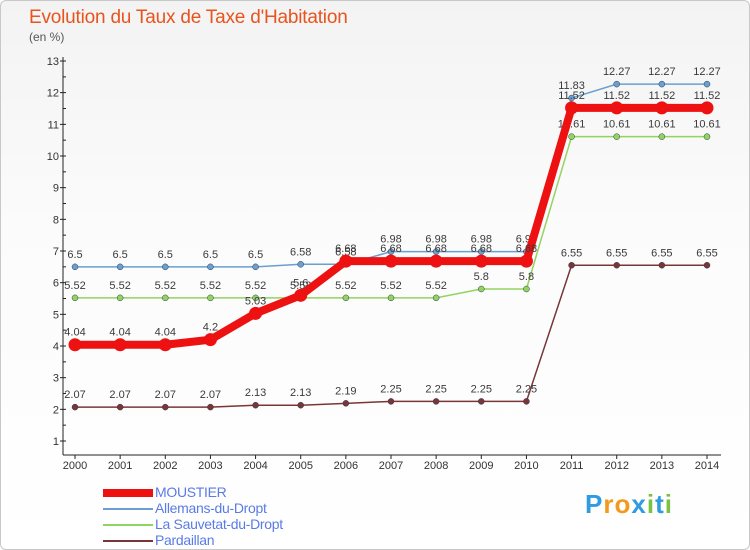  I want to click on chart-subtitle: (en %), so click(47, 37).